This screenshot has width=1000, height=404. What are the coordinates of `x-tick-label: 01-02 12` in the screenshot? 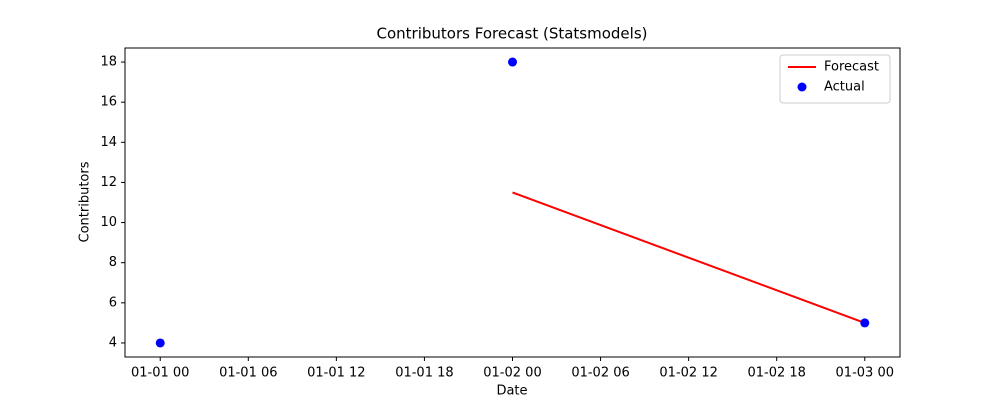 It's located at (688, 373).